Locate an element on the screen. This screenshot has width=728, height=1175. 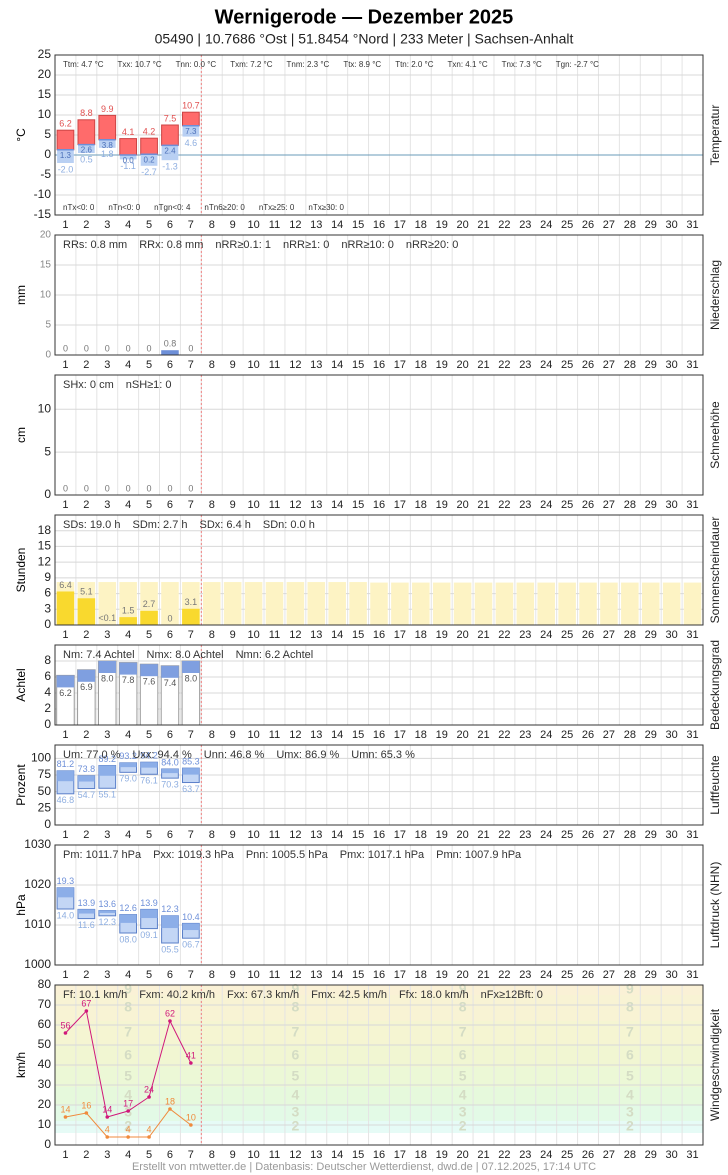
y-tick-label: 15 is located at coordinates (45, 94).